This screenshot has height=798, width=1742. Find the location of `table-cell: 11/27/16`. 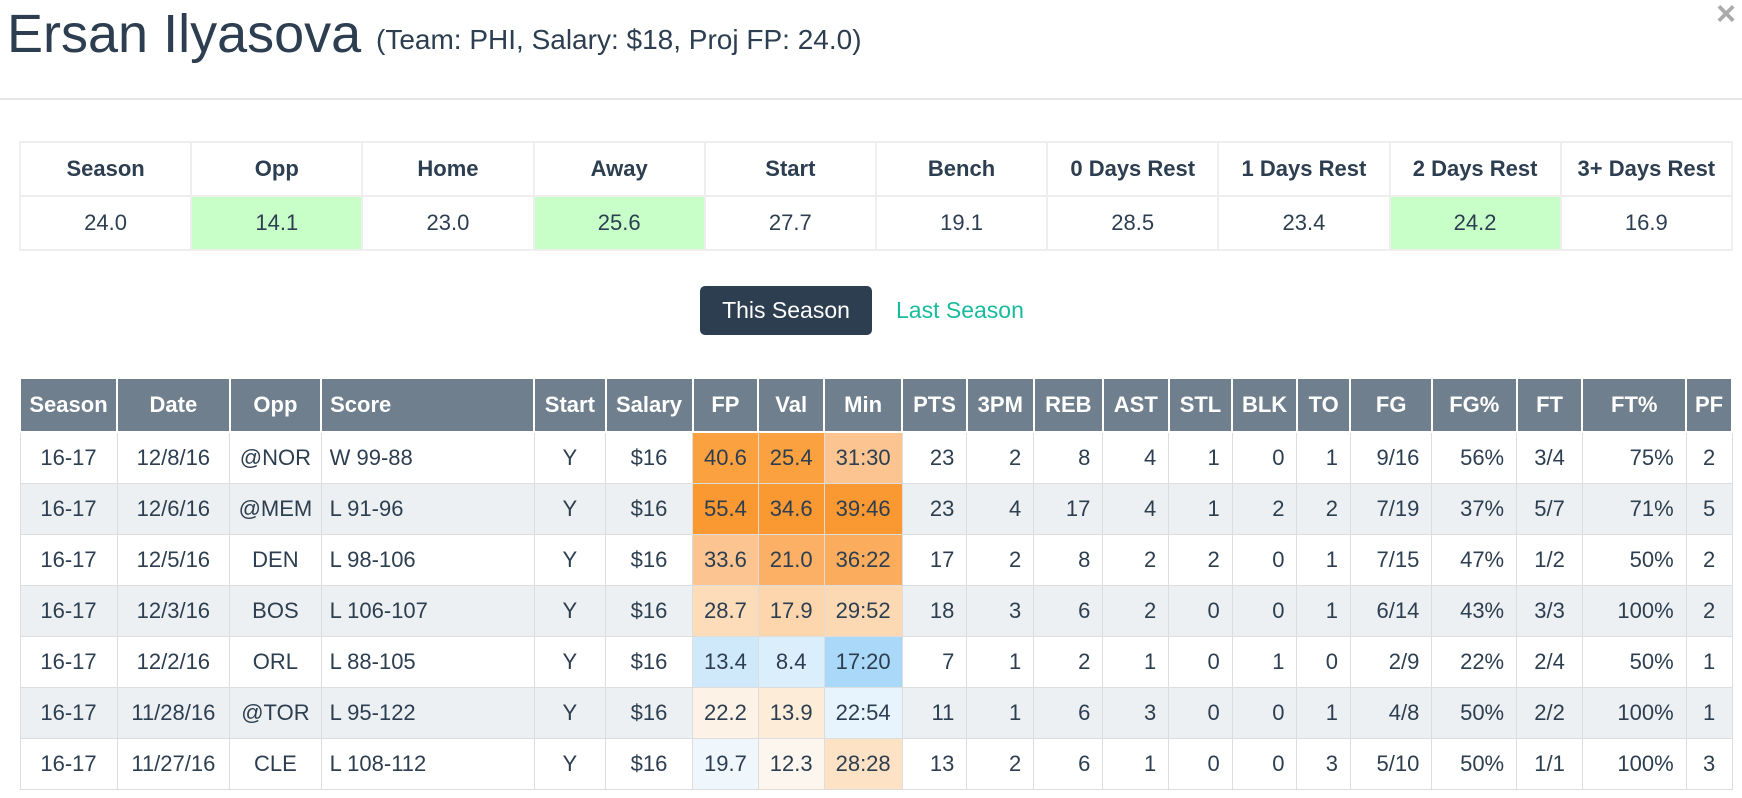

table-cell: 11/27/16 is located at coordinates (173, 764).